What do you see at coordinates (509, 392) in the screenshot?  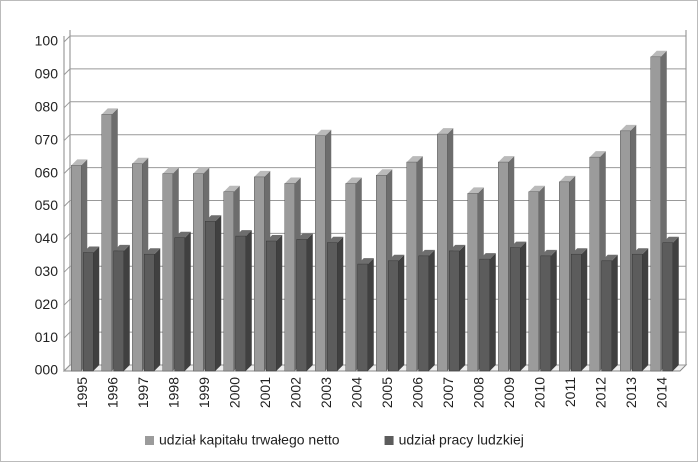 I see `x-tick-label: 2009` at bounding box center [509, 392].